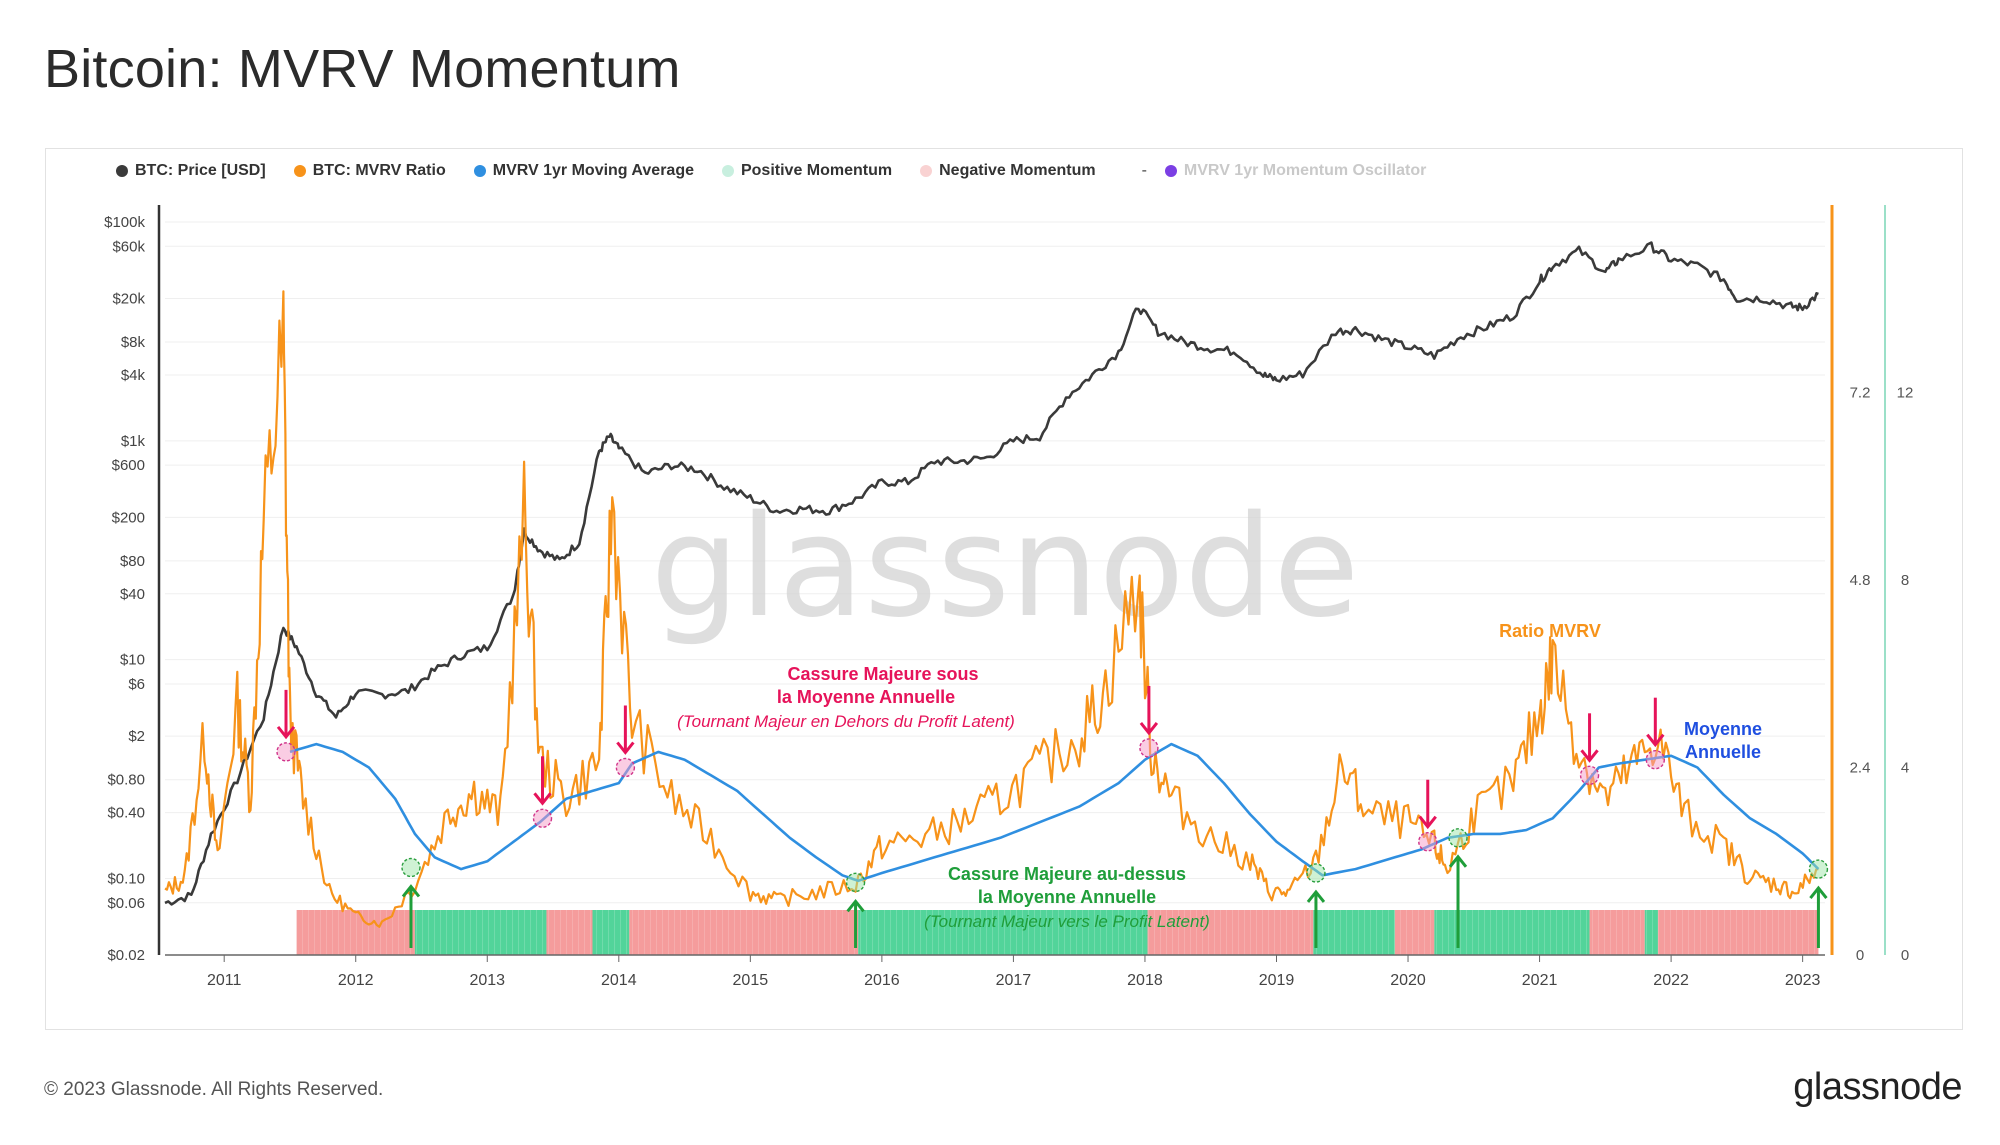 Image resolution: width=2000 pixels, height=1145 pixels. What do you see at coordinates (1067, 874) in the screenshot?
I see `bull-annotation-title-1: Cassure Majeure au-dessus` at bounding box center [1067, 874].